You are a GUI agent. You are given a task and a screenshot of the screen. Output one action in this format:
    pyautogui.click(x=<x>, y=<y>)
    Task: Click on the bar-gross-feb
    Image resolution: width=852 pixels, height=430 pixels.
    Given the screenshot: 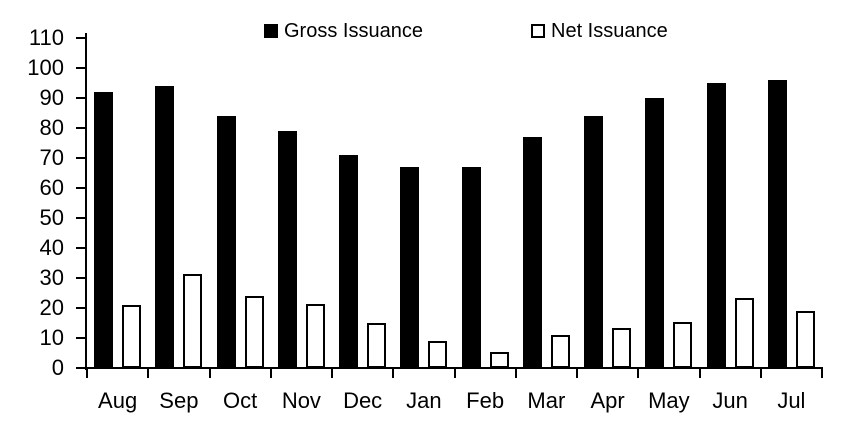 What is the action you would take?
    pyautogui.click(x=471, y=267)
    